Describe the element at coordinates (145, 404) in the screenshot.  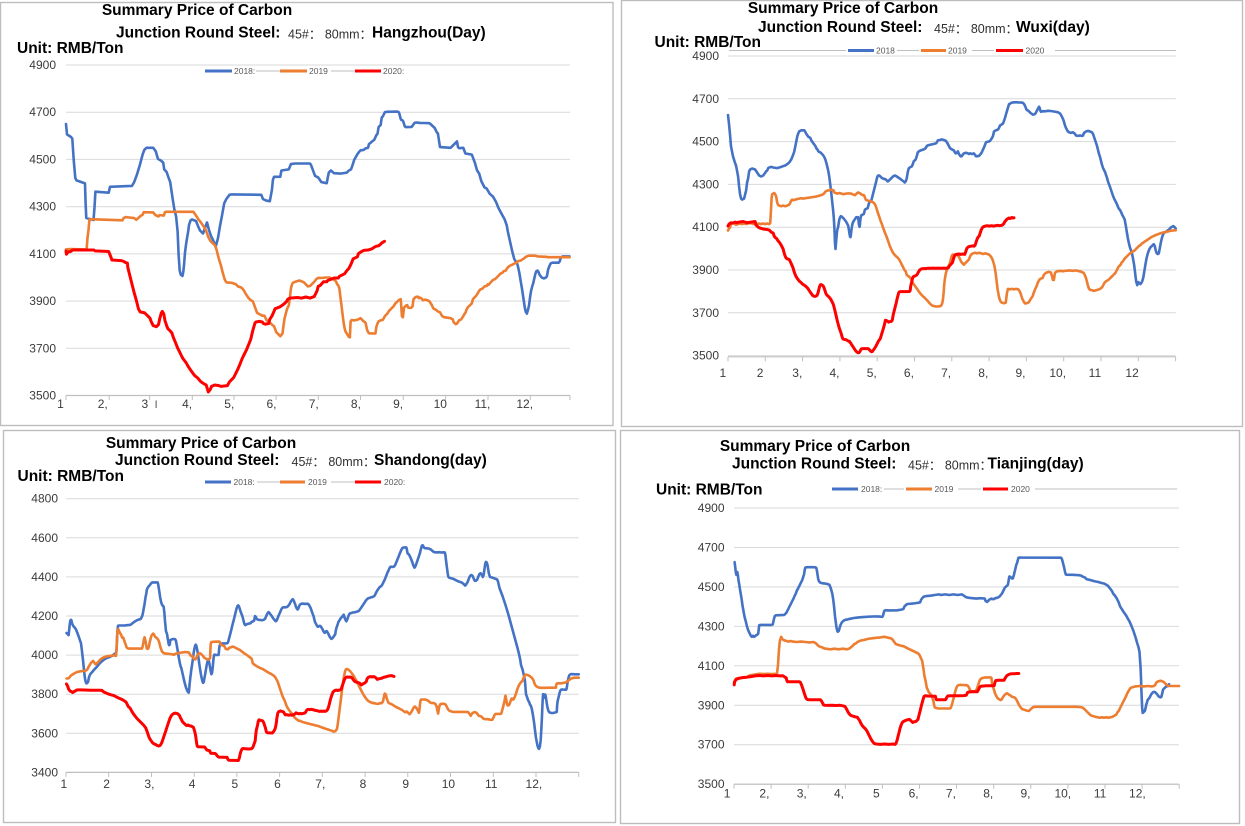
I see `svg-text: 3` at that location.